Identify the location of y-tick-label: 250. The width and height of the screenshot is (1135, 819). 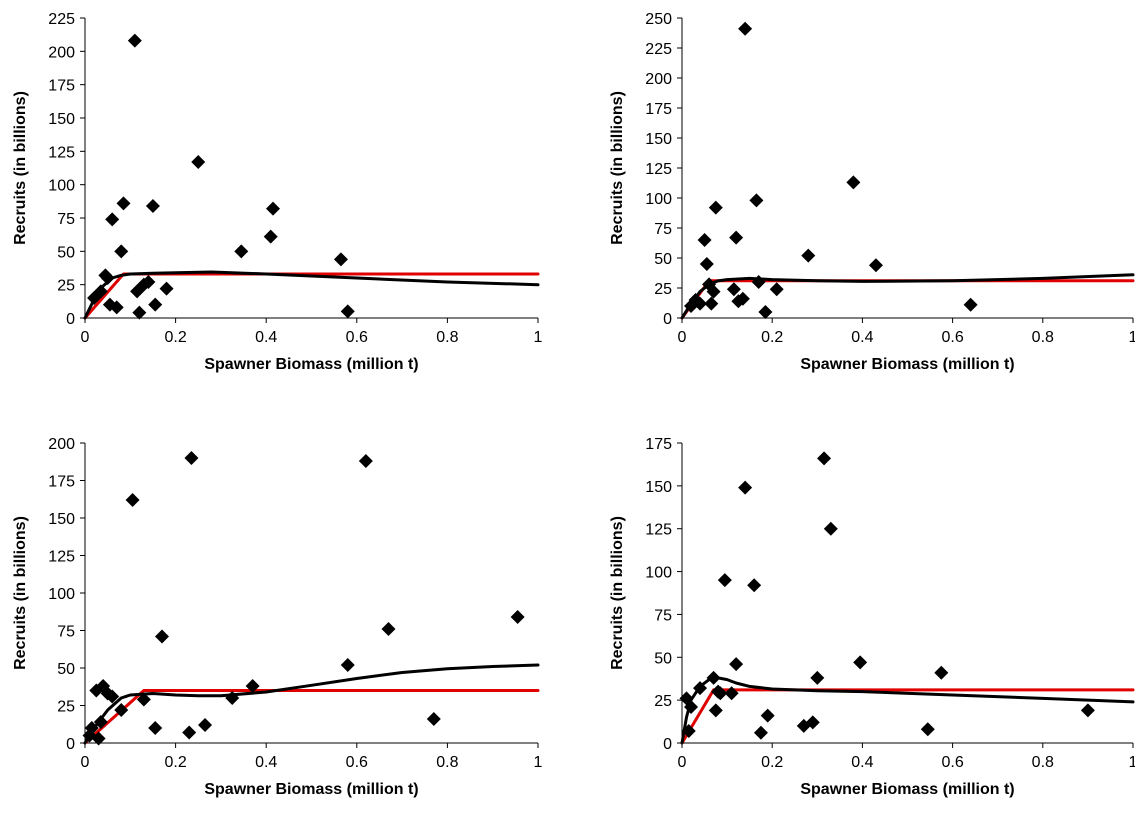
(658, 19).